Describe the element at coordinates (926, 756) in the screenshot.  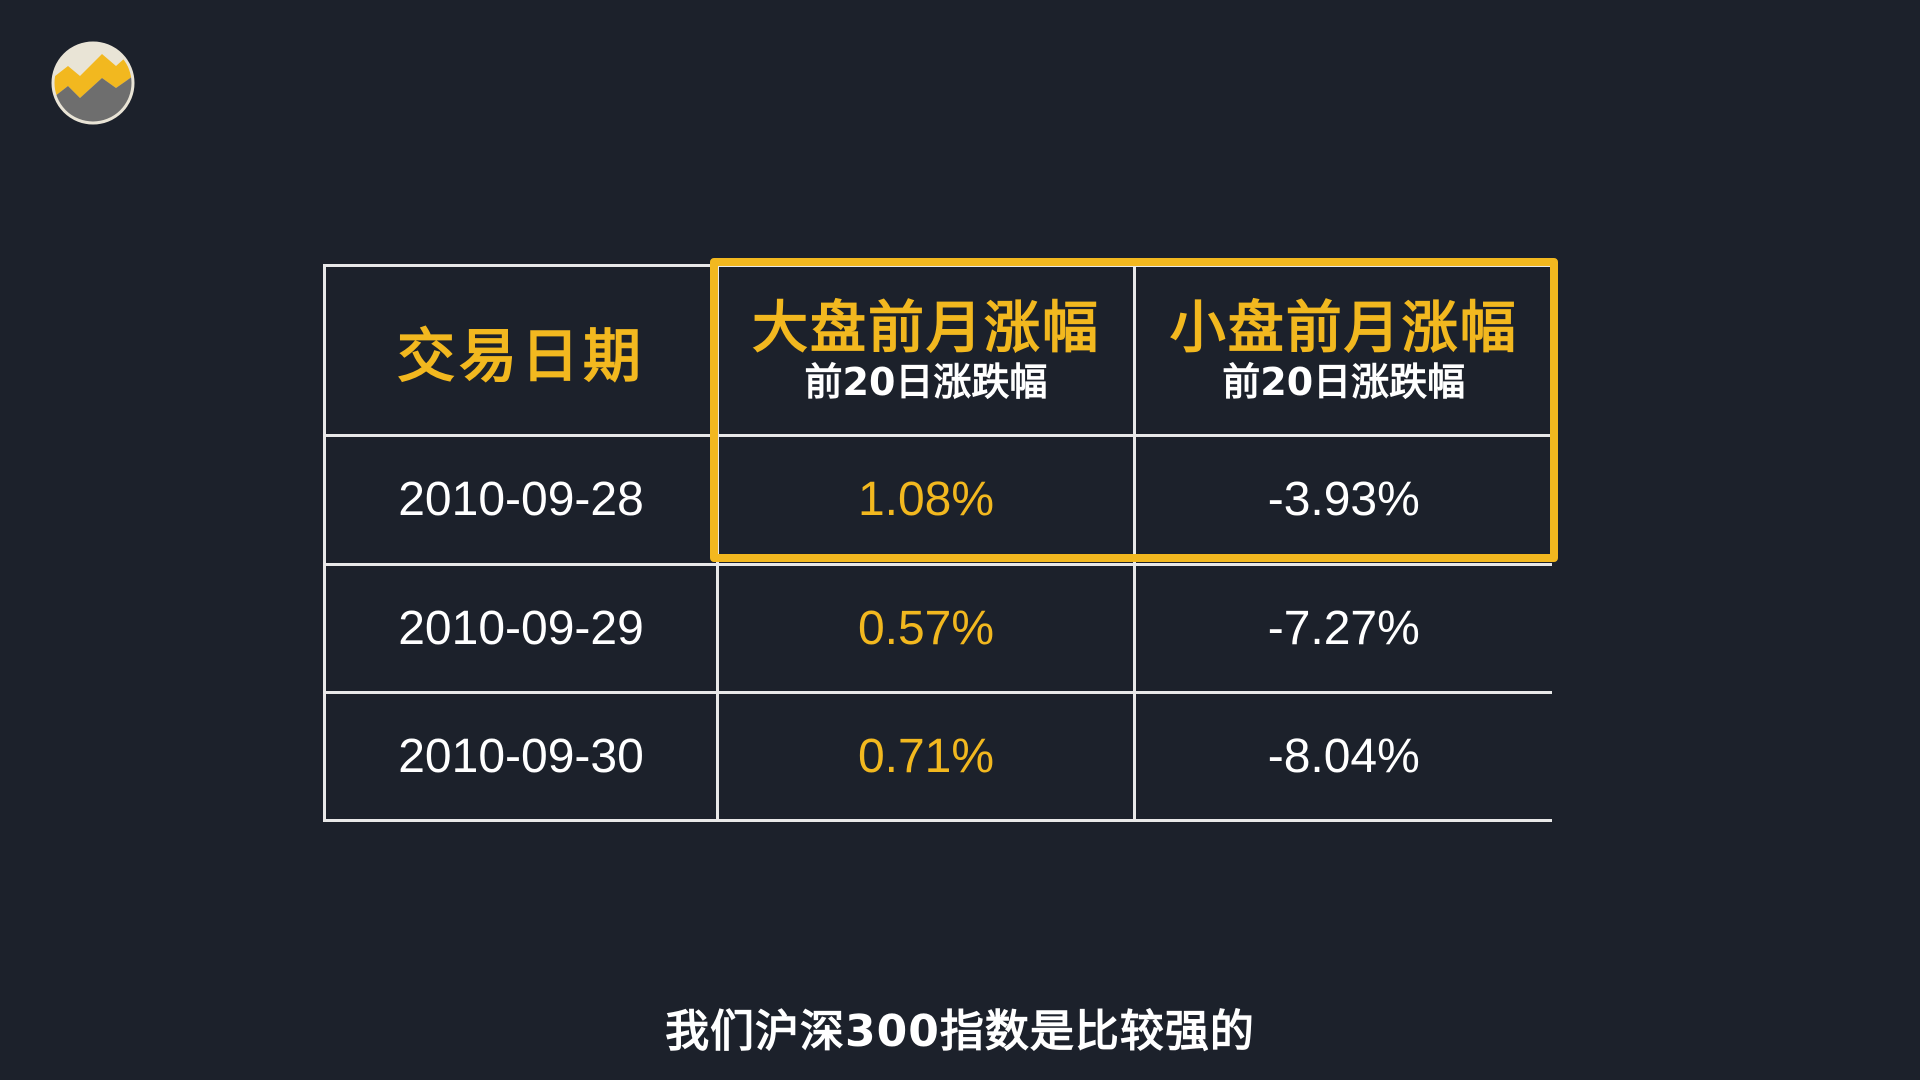
I see `large-cap-change-cell: 0.71%` at that location.